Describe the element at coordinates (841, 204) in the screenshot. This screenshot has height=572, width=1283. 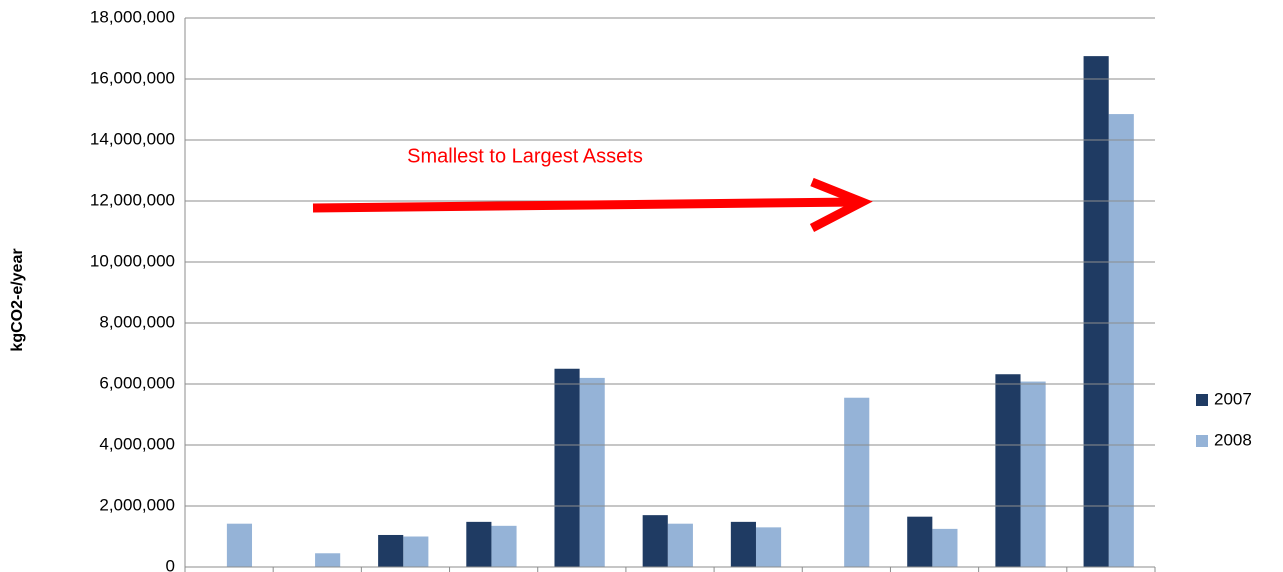
I see `arrow-head` at that location.